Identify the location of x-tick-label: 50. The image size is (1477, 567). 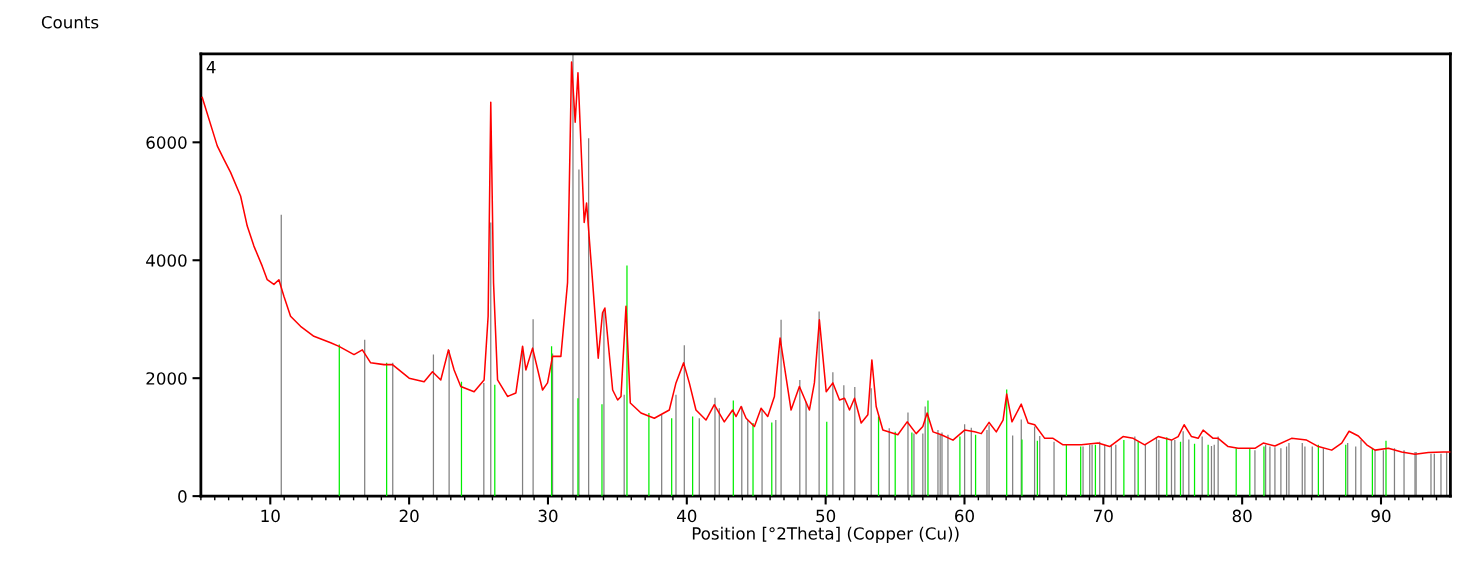
(826, 516).